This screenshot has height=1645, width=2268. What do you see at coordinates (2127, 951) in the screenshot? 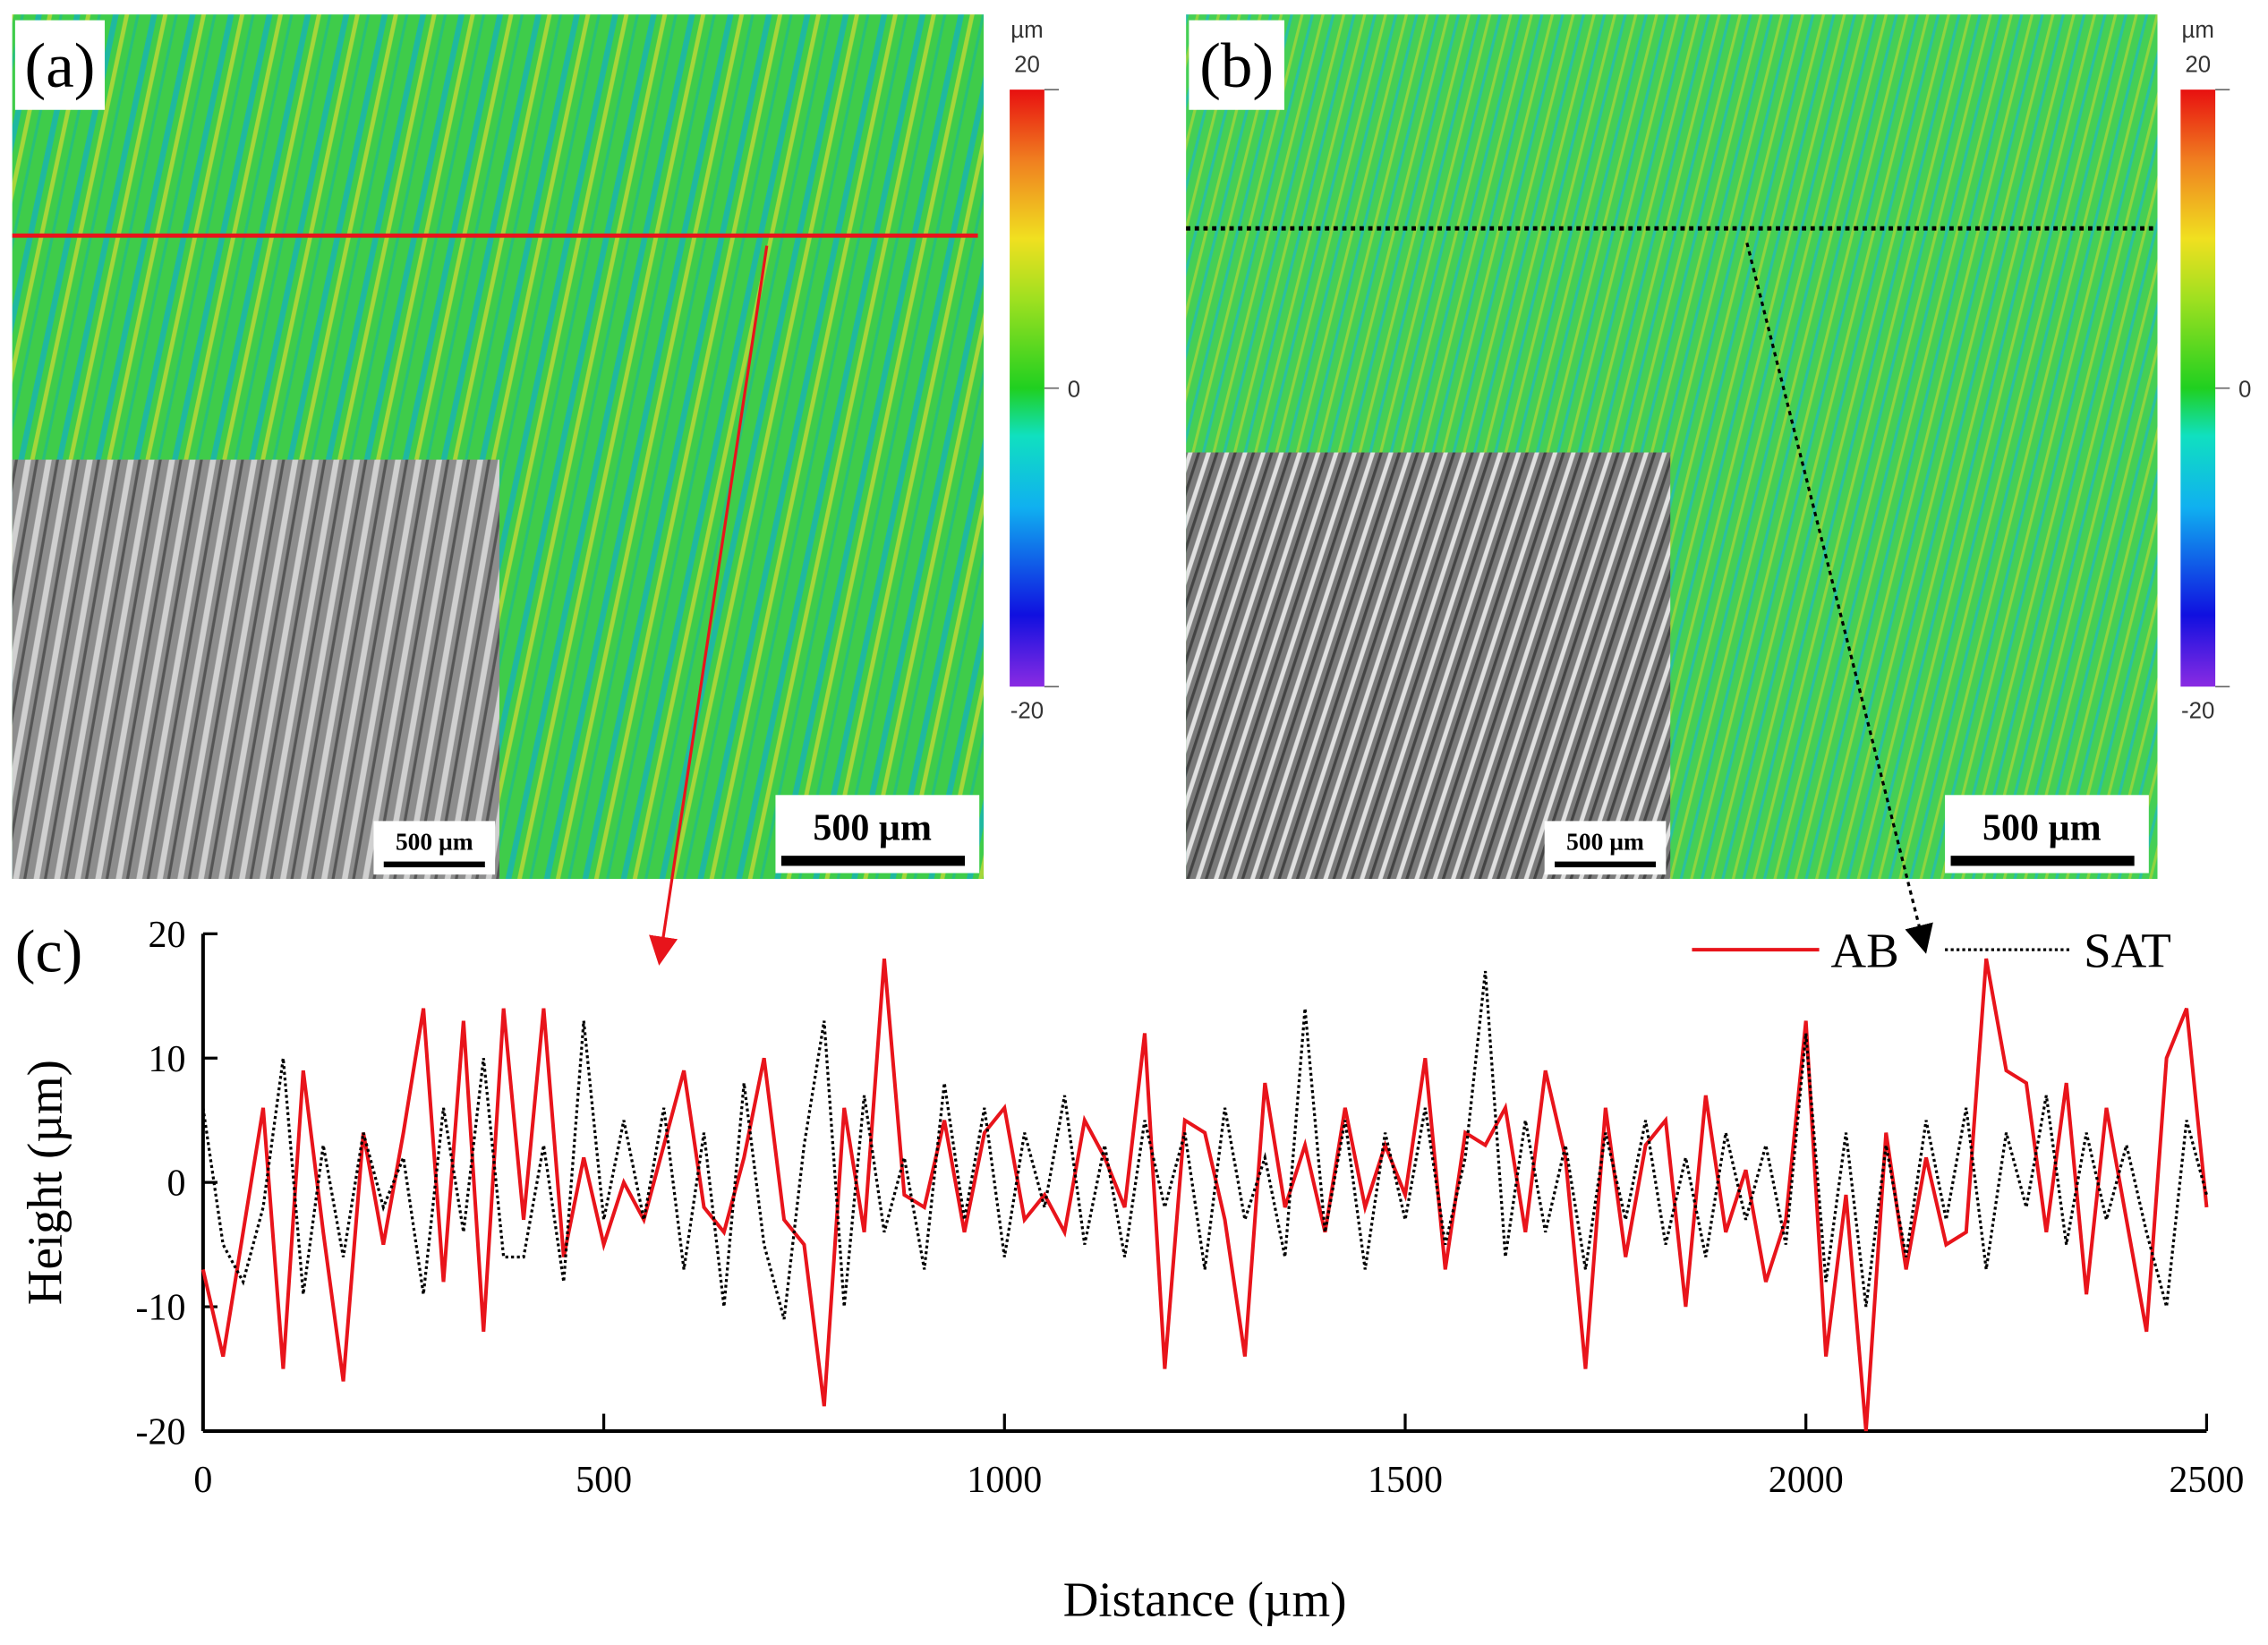
I see `legend-label: SAT` at bounding box center [2127, 951].